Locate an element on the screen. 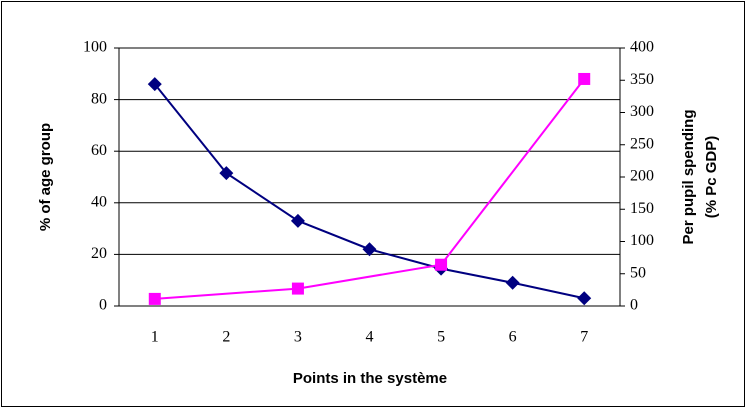 Image resolution: width=747 pixels, height=409 pixels. y-tick-label: 100 is located at coordinates (95, 47).